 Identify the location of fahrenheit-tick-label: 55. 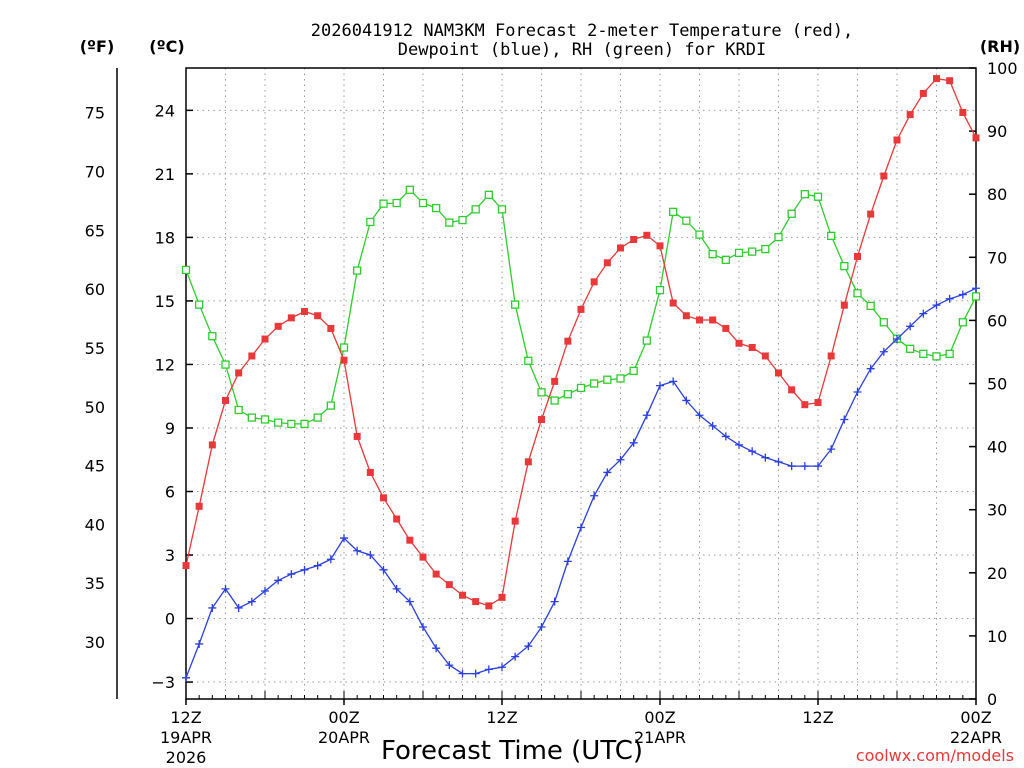
(95, 348).